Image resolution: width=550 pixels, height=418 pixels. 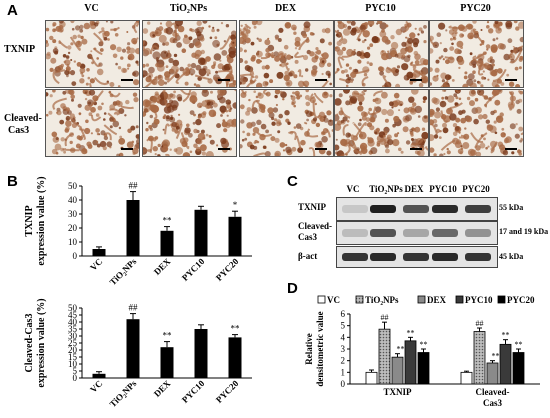 What do you see at coordinates (359, 299) in the screenshot?
I see `legend-swatch` at bounding box center [359, 299].